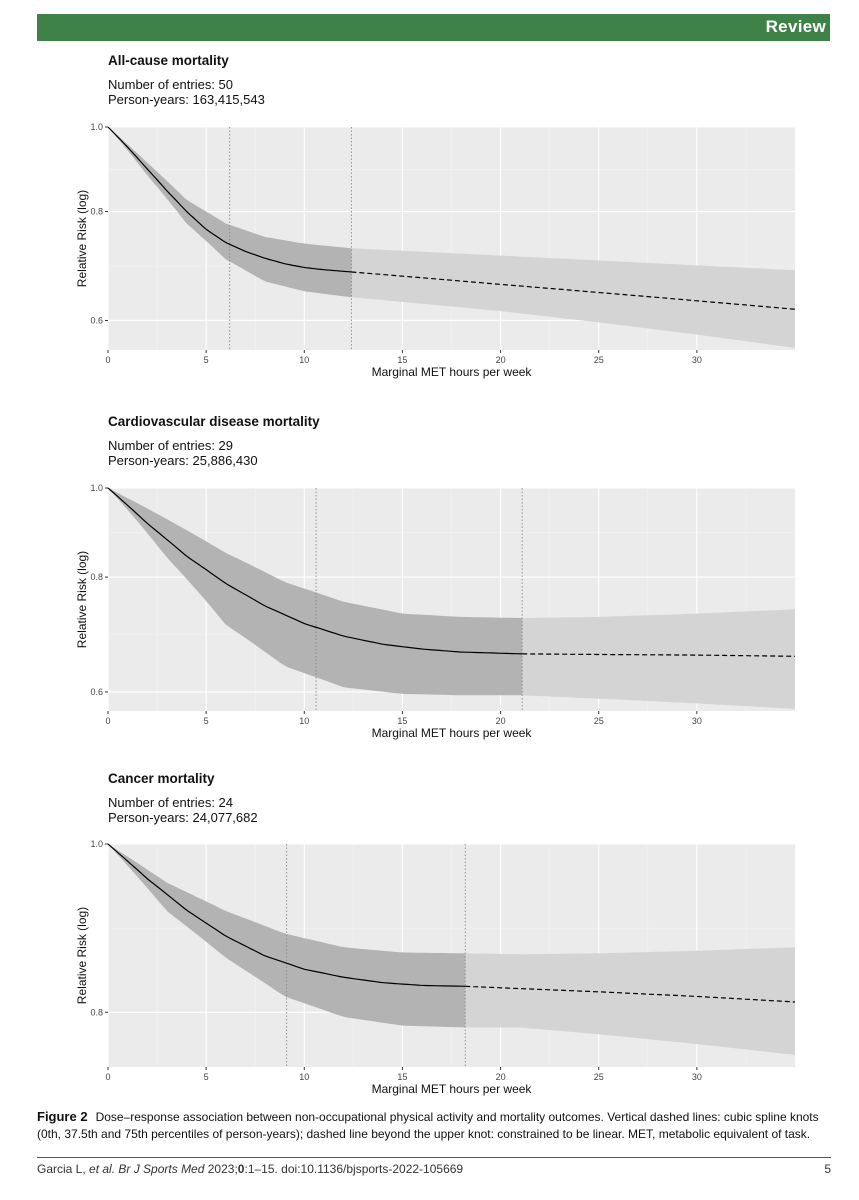 The height and width of the screenshot is (1200, 859). I want to click on section-label: Review, so click(795, 26).